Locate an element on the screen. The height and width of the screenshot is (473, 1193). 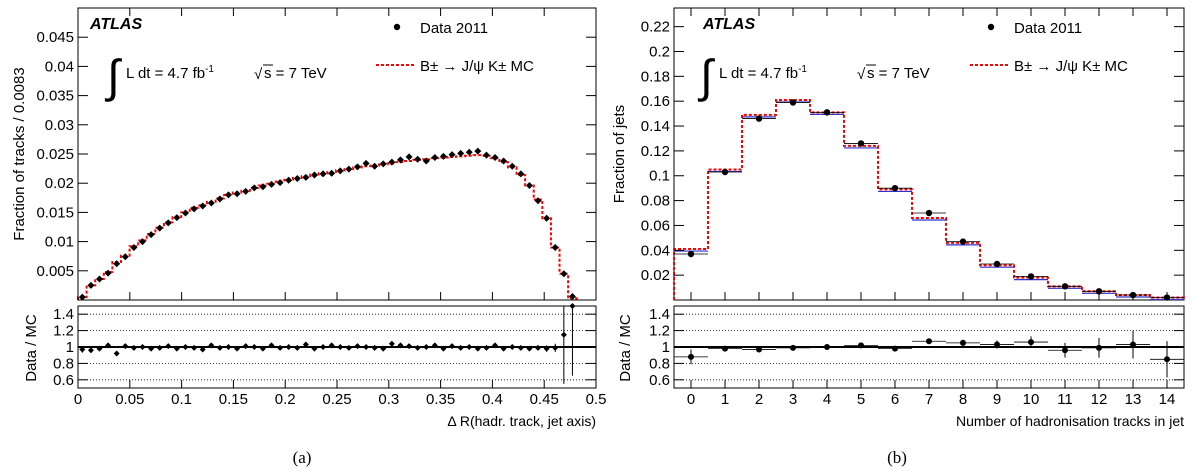
x-tick-label: 14 is located at coordinates (1167, 399).